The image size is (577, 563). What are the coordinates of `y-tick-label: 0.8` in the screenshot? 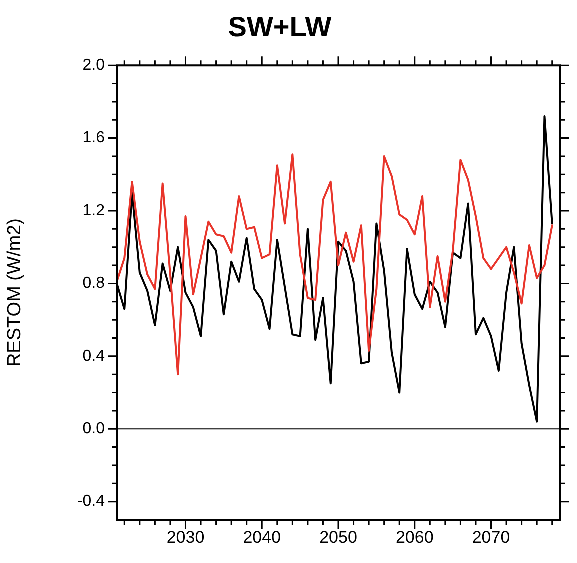 It's located at (94, 283).